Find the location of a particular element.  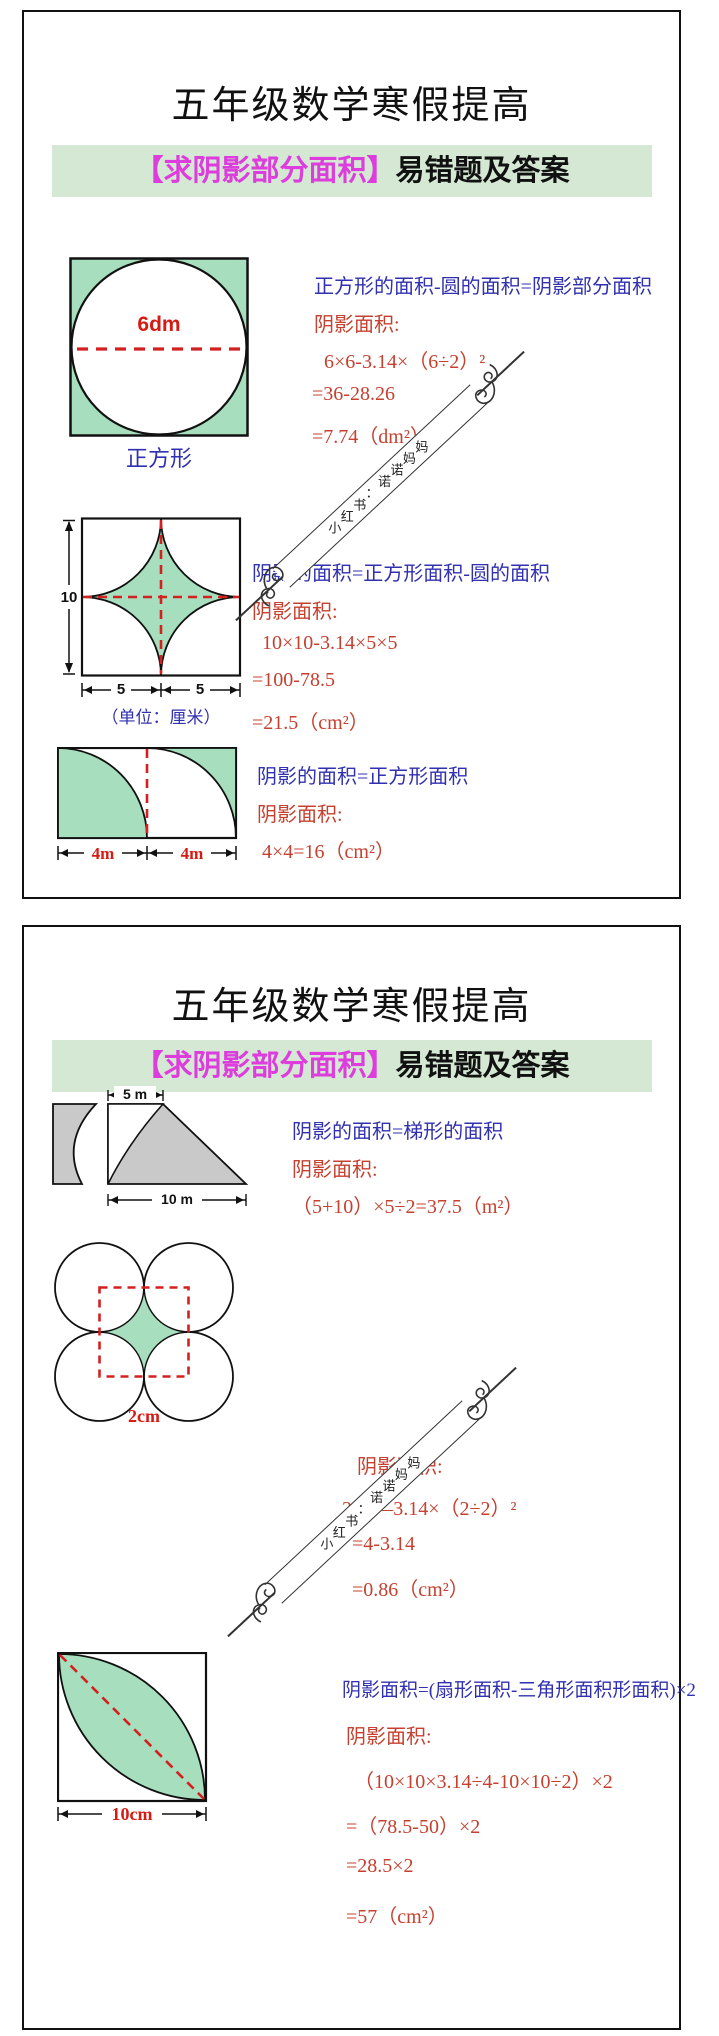

figure-rect-quarter-circles: 4m 4m is located at coordinates (149, 809).